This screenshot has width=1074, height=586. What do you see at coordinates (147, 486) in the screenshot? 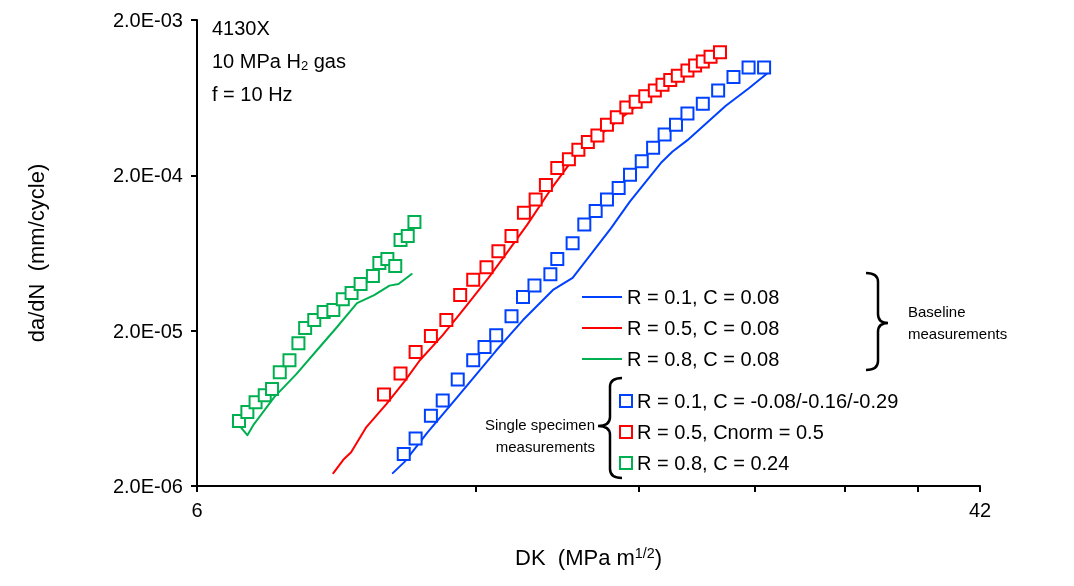
I see `y-tick-label: 2.0E-06` at bounding box center [147, 486].